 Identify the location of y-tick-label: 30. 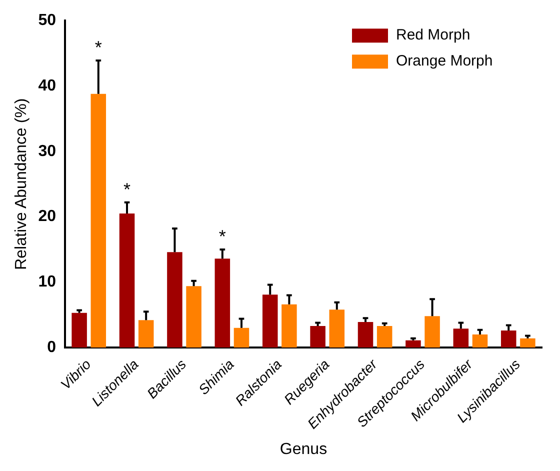
(47, 151).